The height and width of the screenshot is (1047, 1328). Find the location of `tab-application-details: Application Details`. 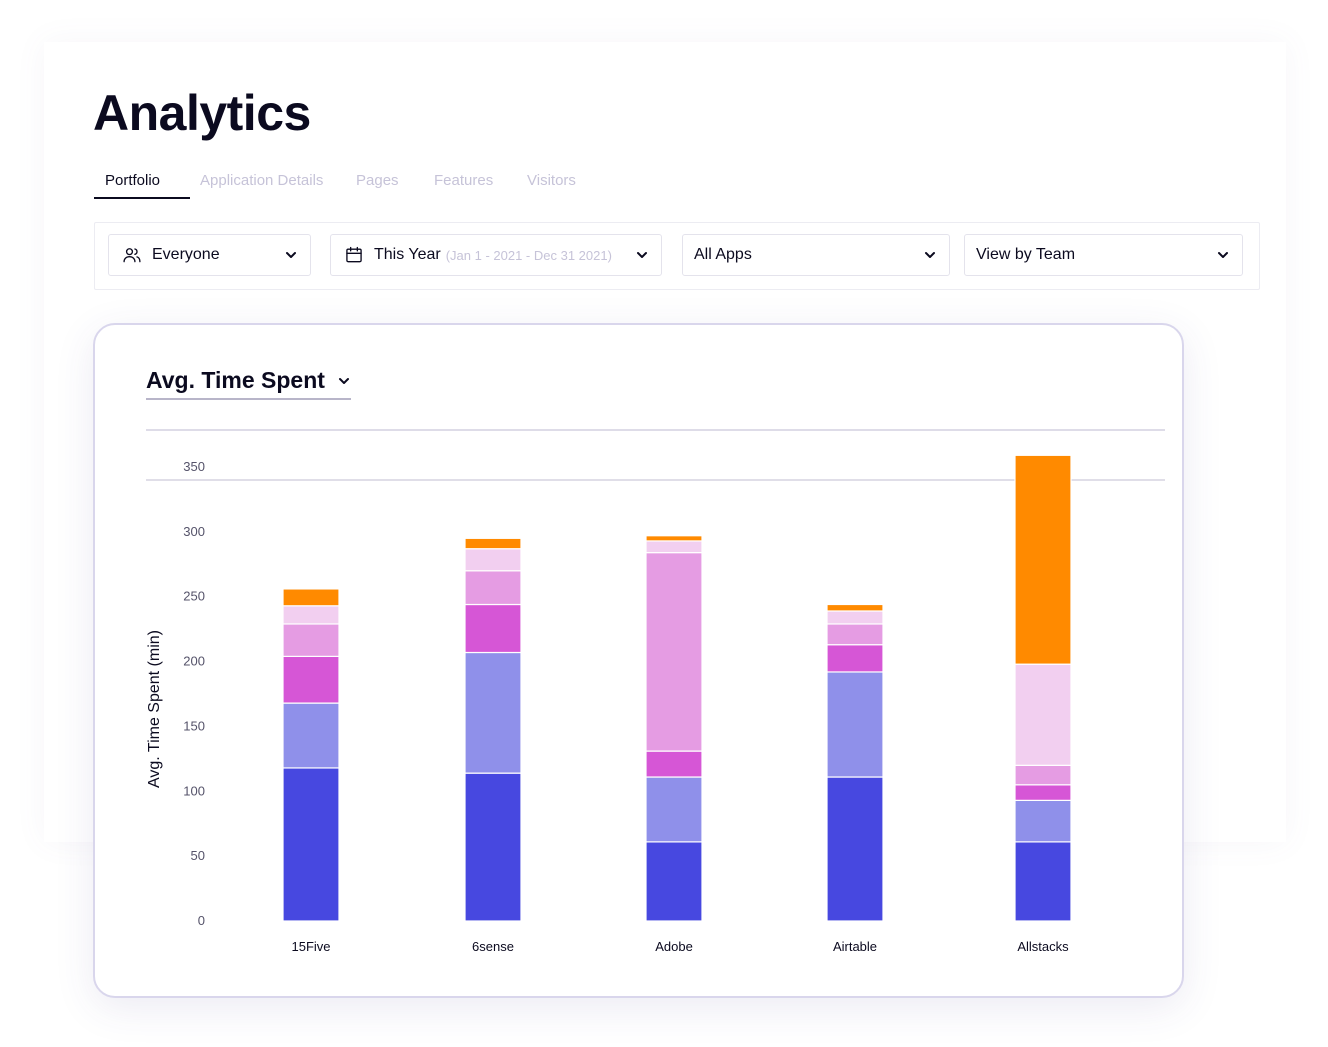

tab-application-details: Application Details is located at coordinates (262, 180).